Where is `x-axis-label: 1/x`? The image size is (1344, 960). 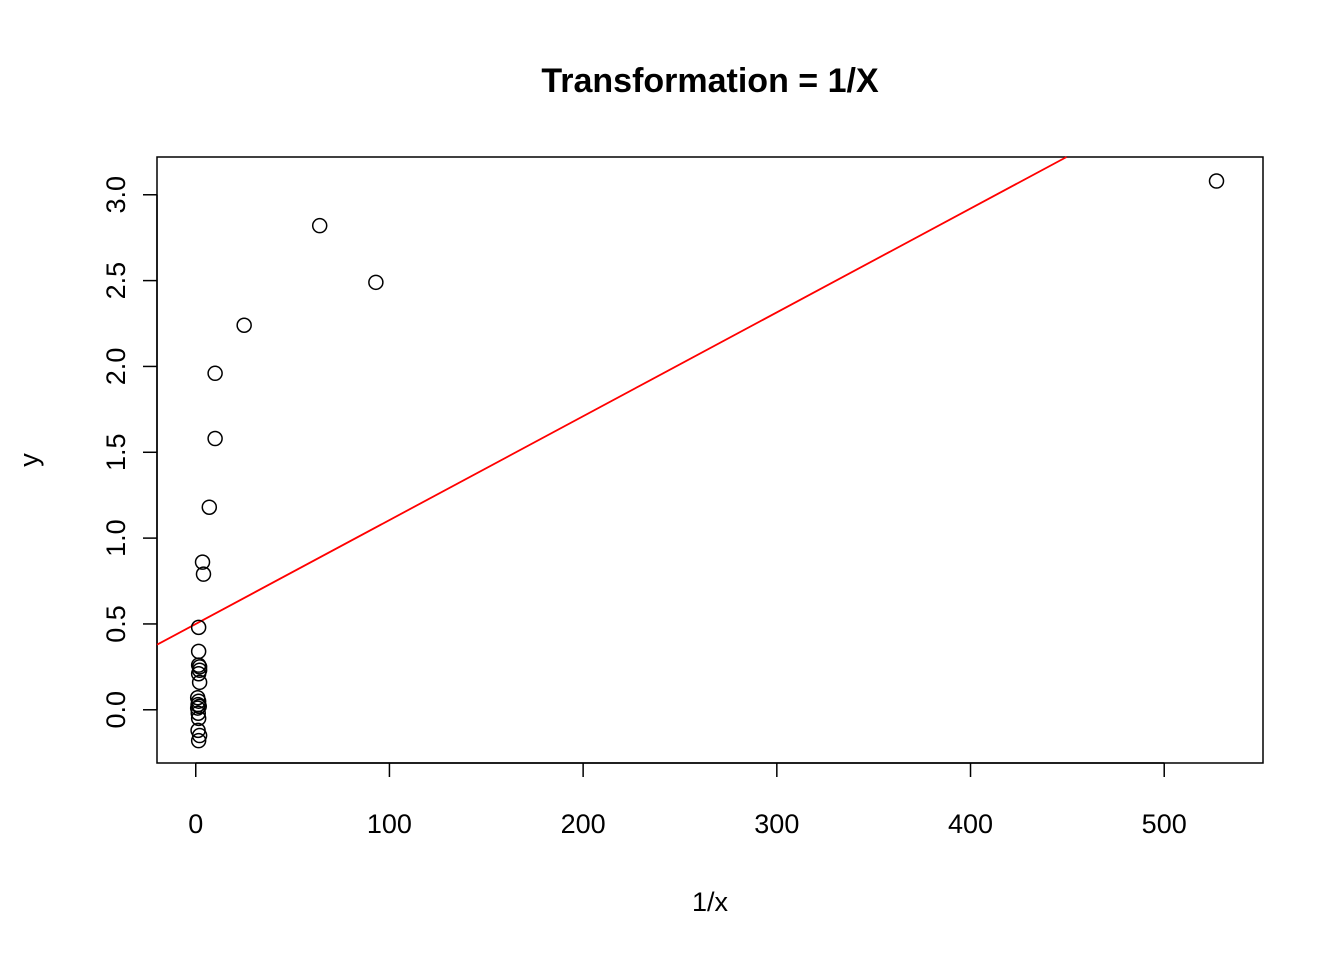
x-axis-label: 1/x is located at coordinates (710, 902).